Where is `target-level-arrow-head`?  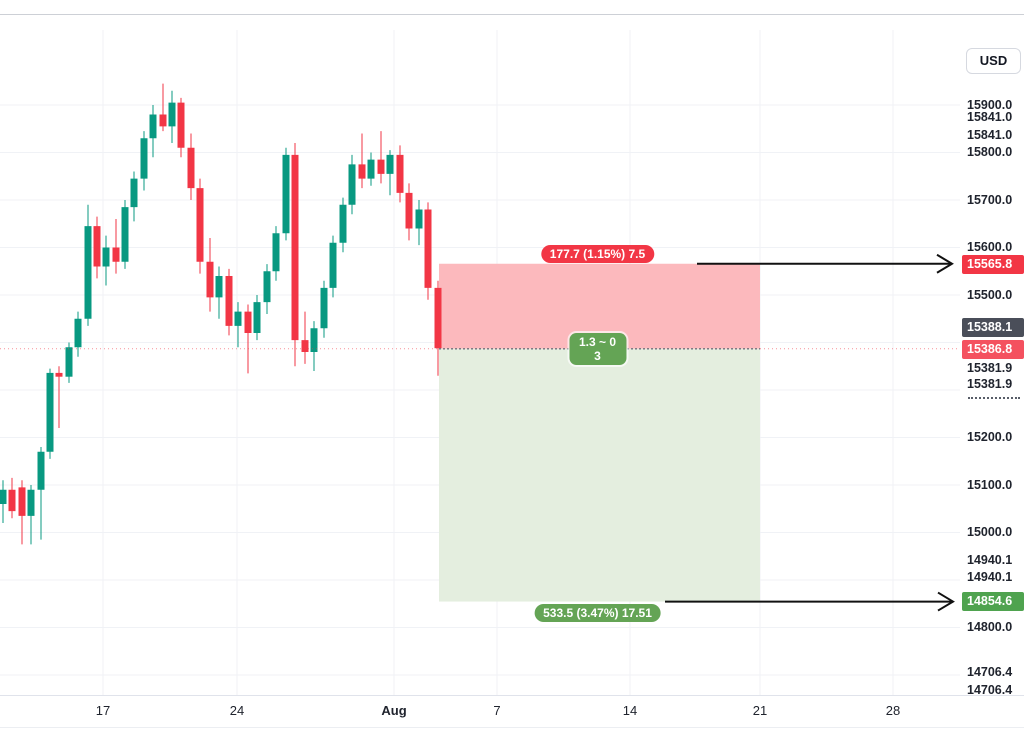
target-level-arrow-head is located at coordinates (946, 601).